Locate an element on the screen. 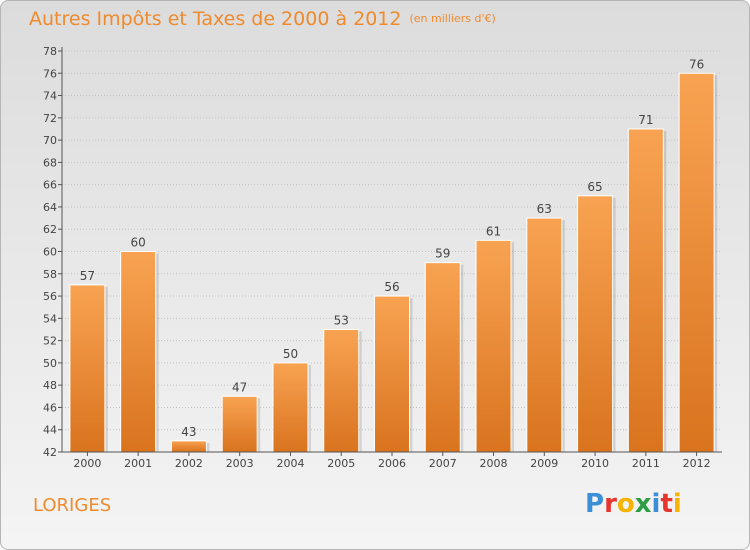 This screenshot has width=750, height=550. x-tick-label: 2010 is located at coordinates (595, 463).